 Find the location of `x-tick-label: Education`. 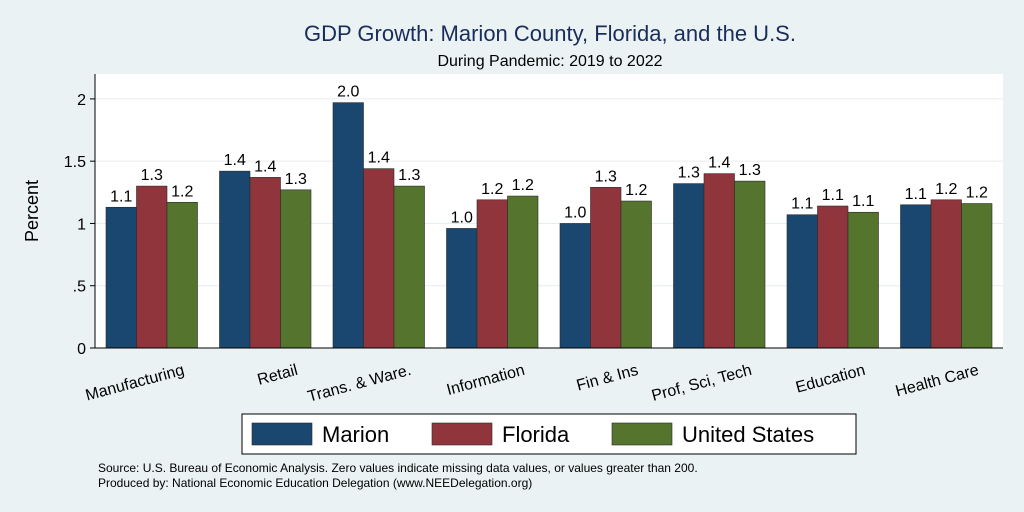

x-tick-label: Education is located at coordinates (830, 379).